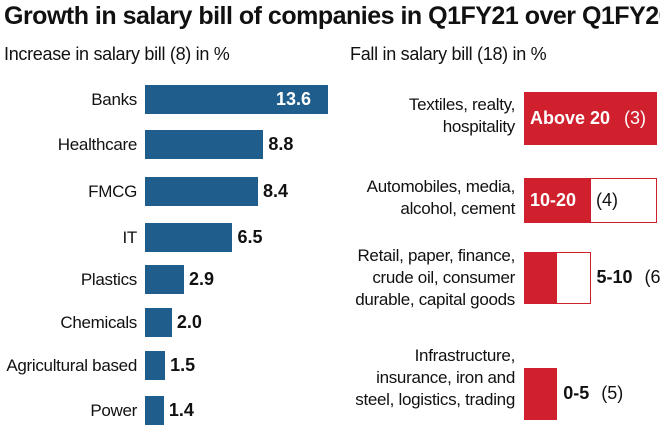  I want to click on range-label: 10-20, so click(553, 199).